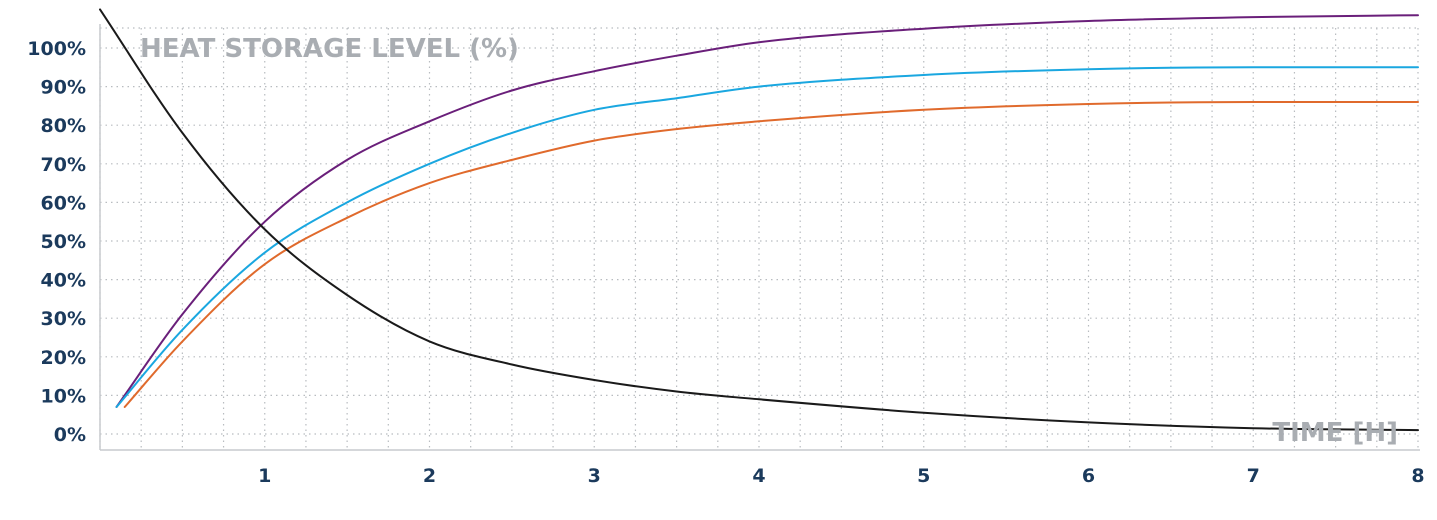 Image resolution: width=1437 pixels, height=520 pixels. Describe the element at coordinates (56, 49) in the screenshot. I see `y-tick-label: 100%` at that location.